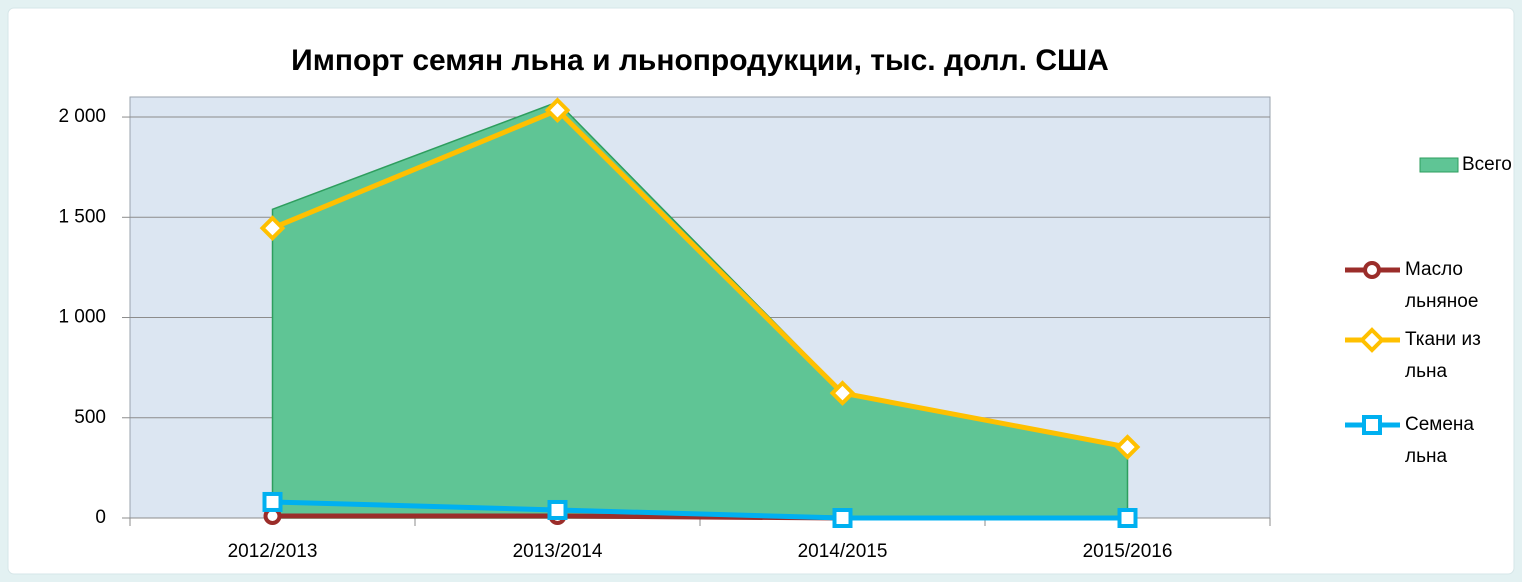  What do you see at coordinates (1128, 551) in the screenshot?
I see `x-tick-label: 2015/2016` at bounding box center [1128, 551].